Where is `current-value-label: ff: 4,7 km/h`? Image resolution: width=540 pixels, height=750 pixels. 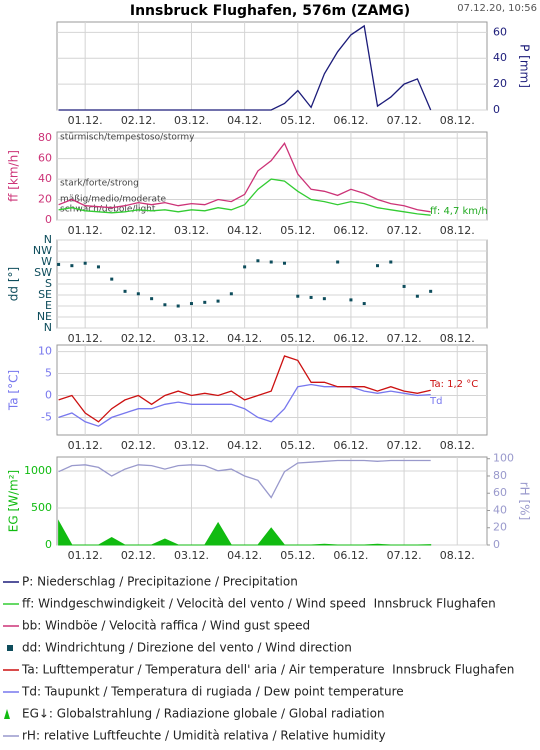
current-value-label: ff: 4,7 km/h is located at coordinates (459, 211).